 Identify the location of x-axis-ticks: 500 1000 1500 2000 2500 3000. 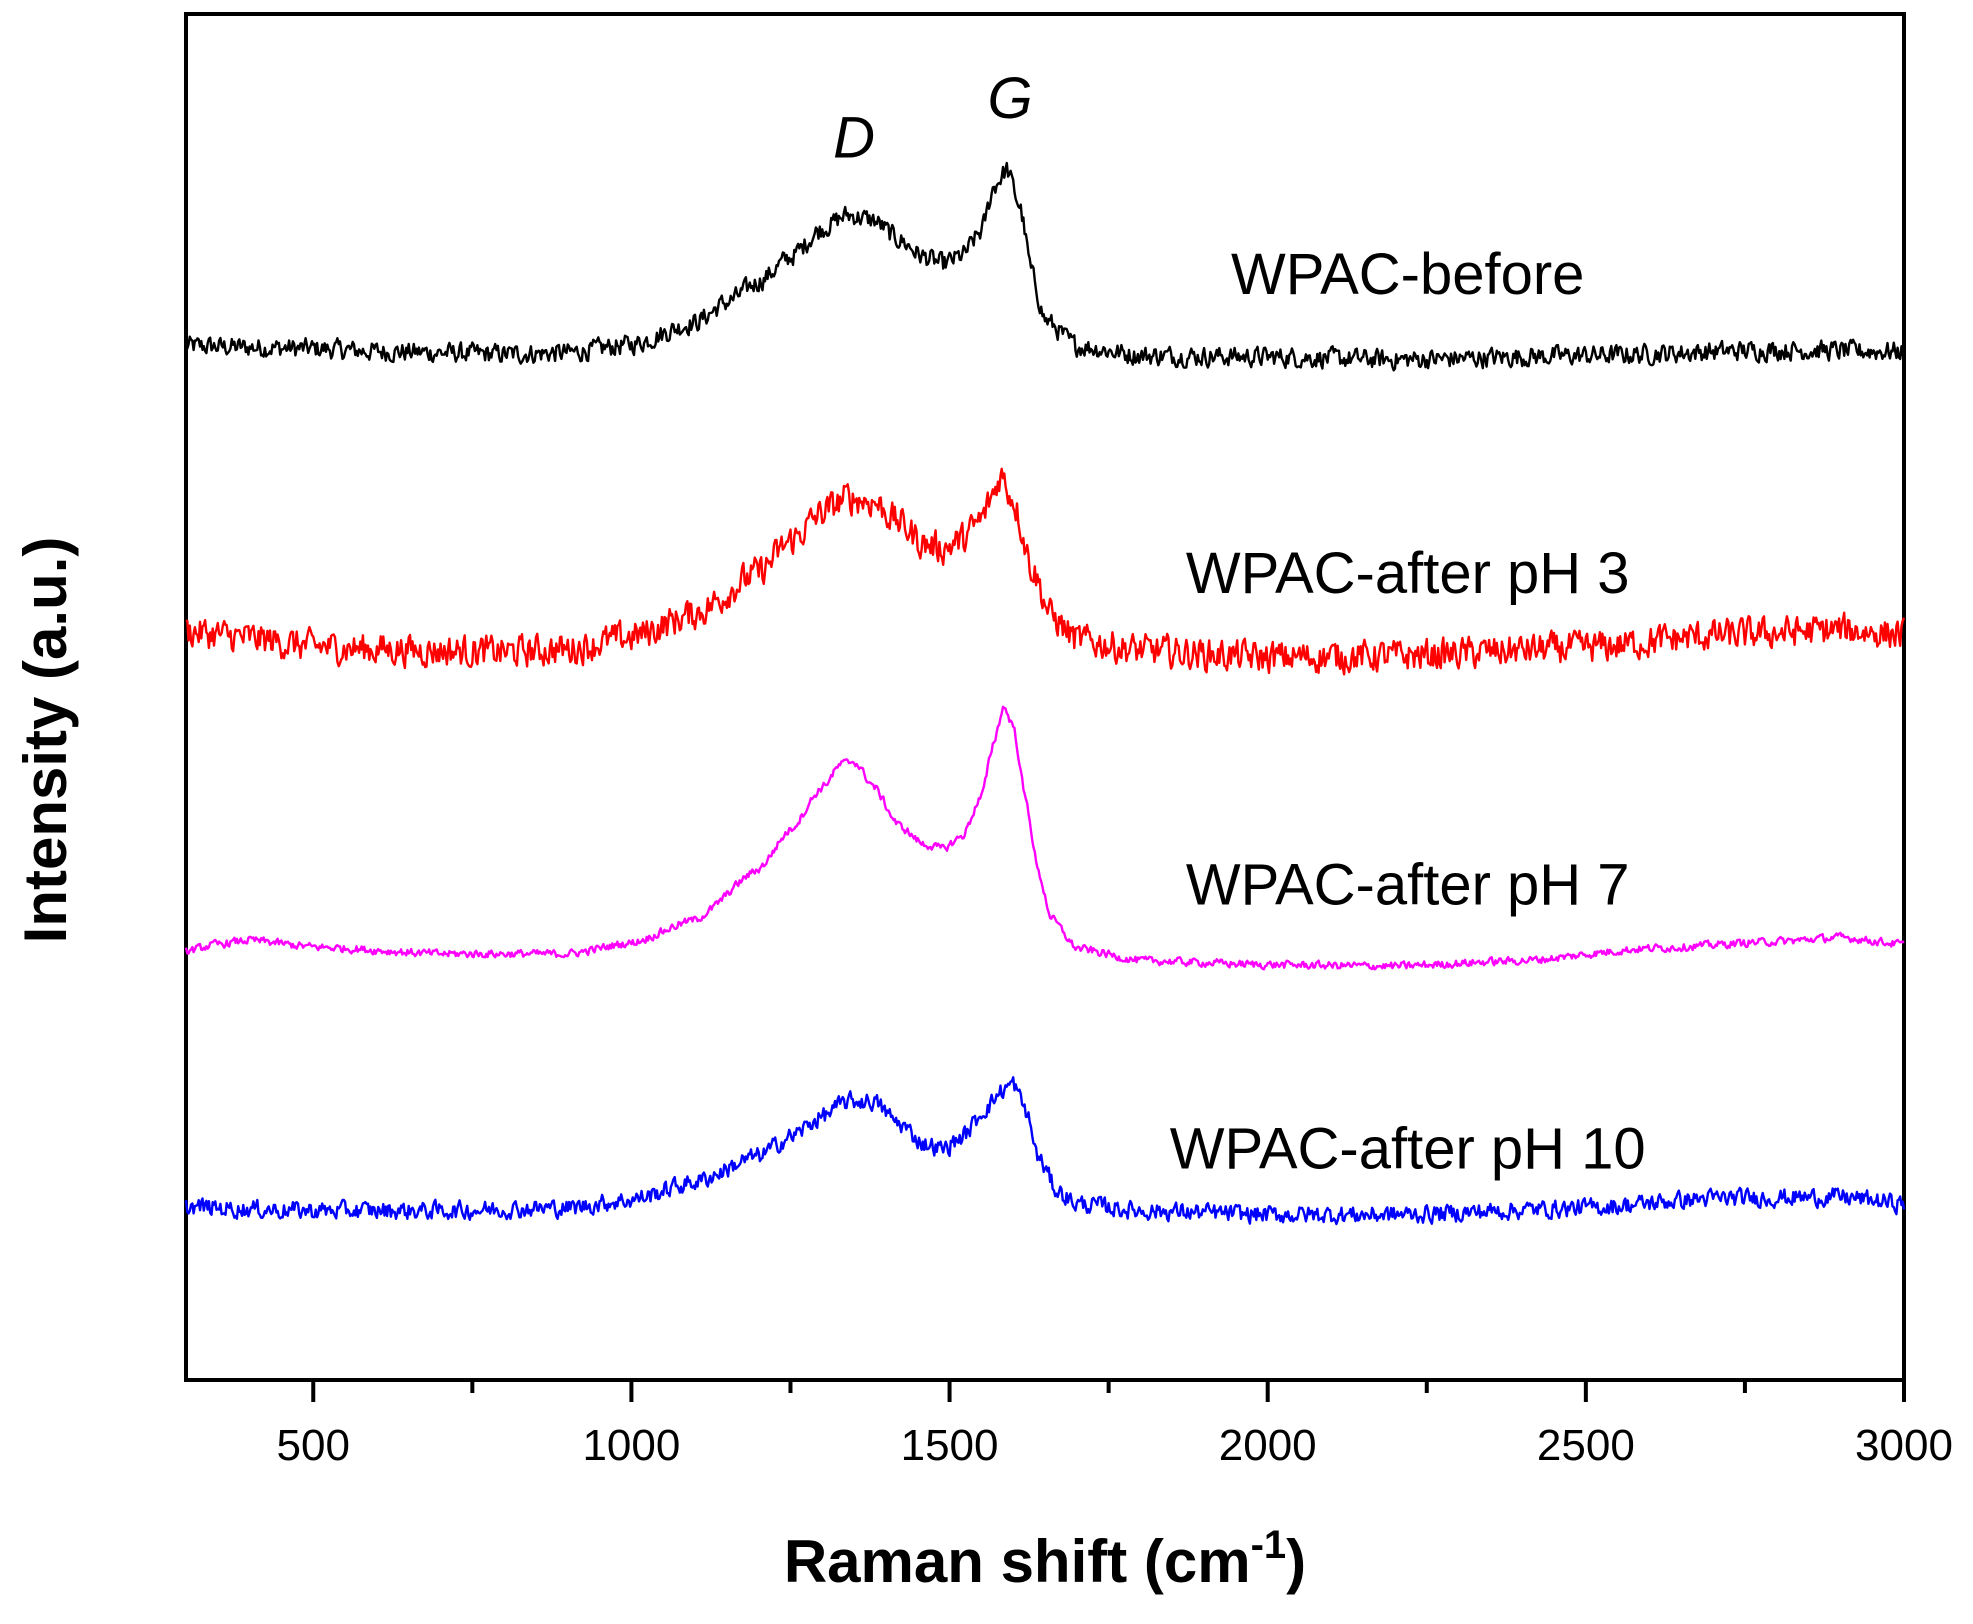
(1115, 1425).